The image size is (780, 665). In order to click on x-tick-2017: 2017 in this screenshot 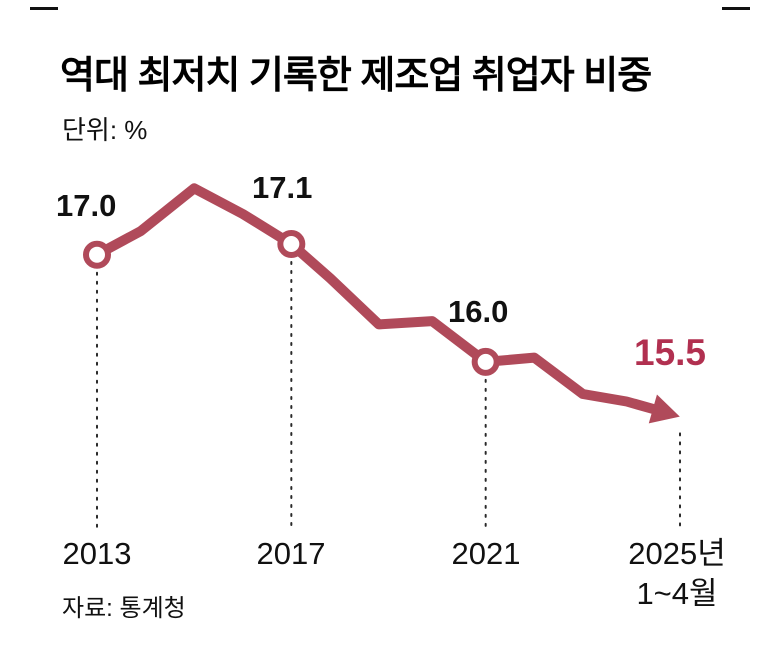, I will do `click(291, 553)`.